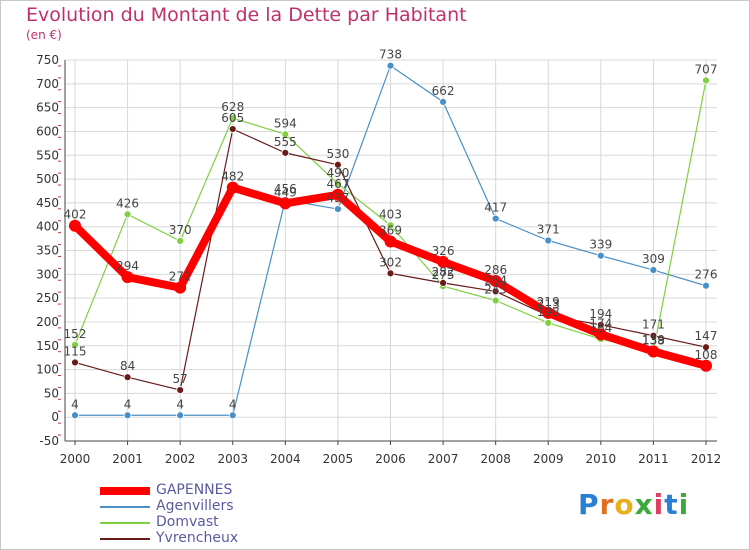 The width and height of the screenshot is (750, 550). Describe the element at coordinates (180, 241) in the screenshot. I see `data-point-domvast-2002` at that location.